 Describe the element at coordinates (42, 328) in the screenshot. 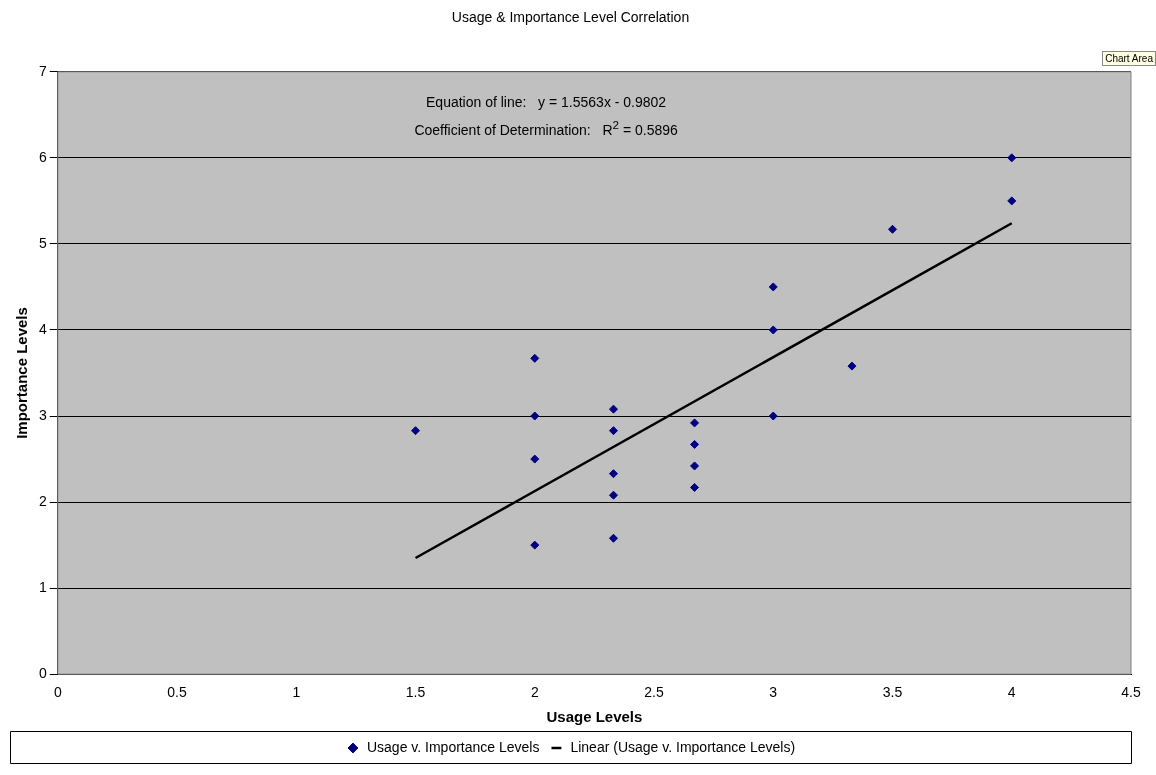

I see `y-tick-label: 4` at that location.